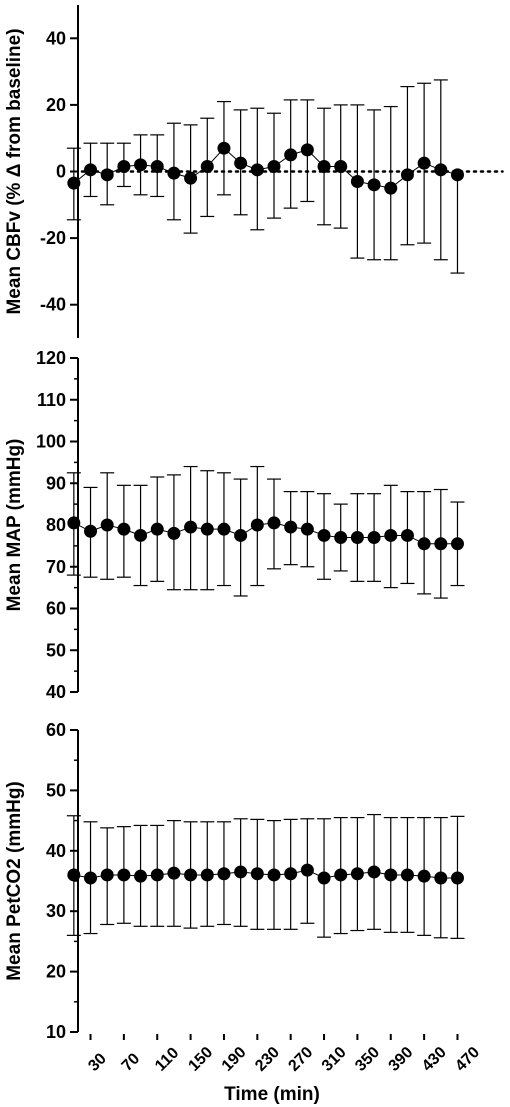 The image size is (510, 1107). What do you see at coordinates (434, 1059) in the screenshot?
I see `x-tick-label: 430` at bounding box center [434, 1059].